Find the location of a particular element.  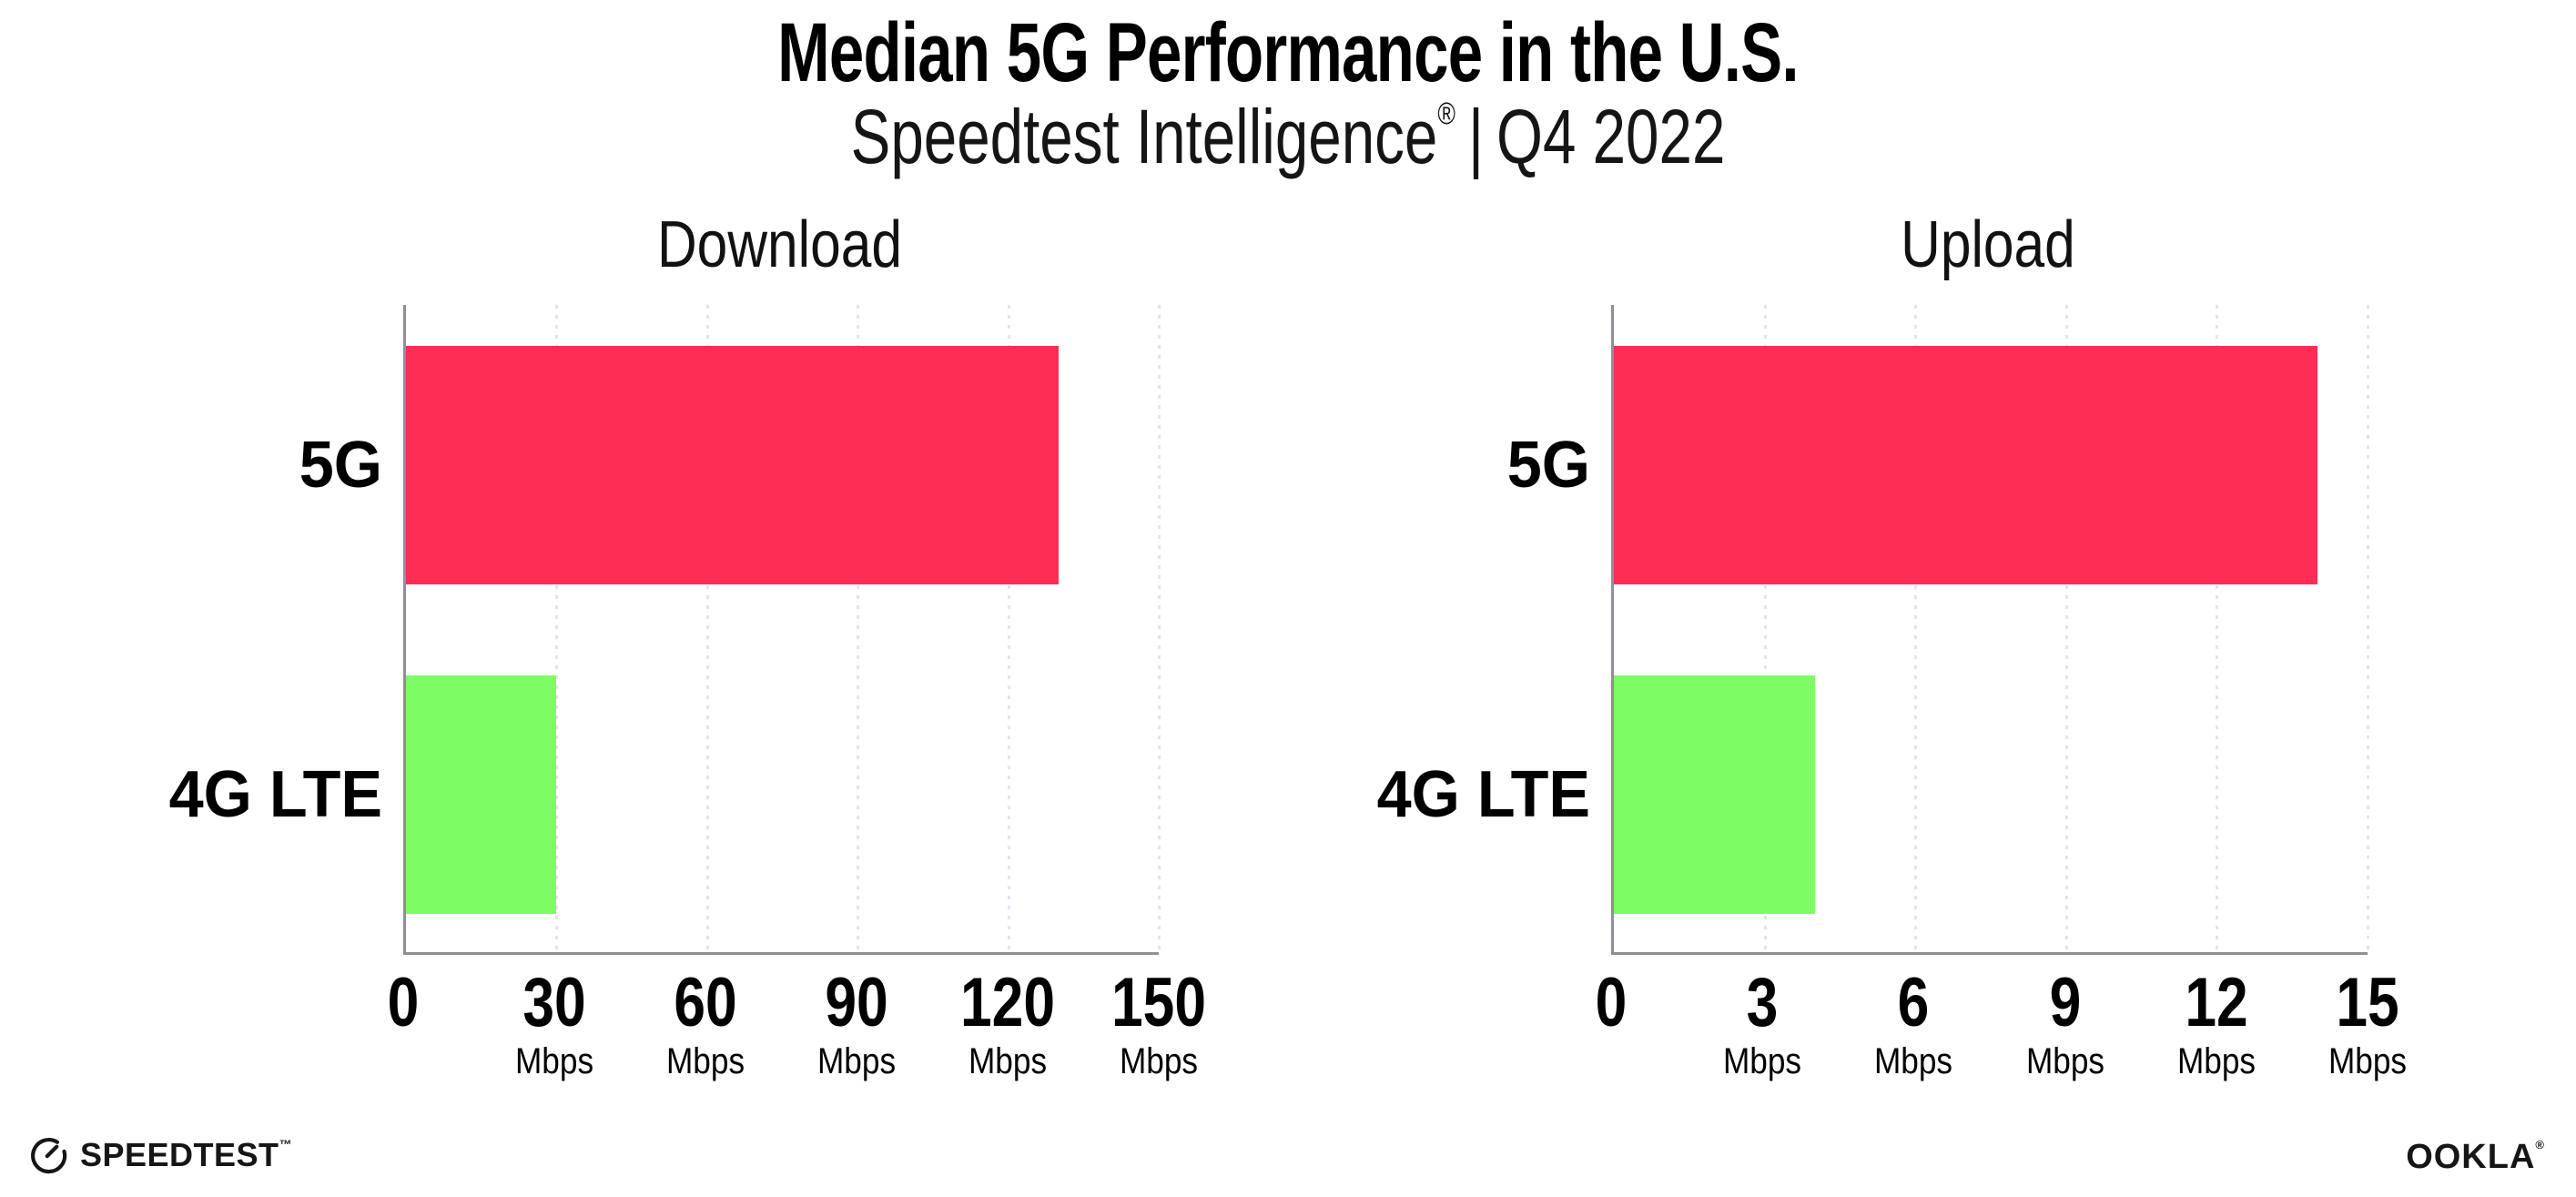

x-tick: 15 Mbps is located at coordinates (2367, 1023).